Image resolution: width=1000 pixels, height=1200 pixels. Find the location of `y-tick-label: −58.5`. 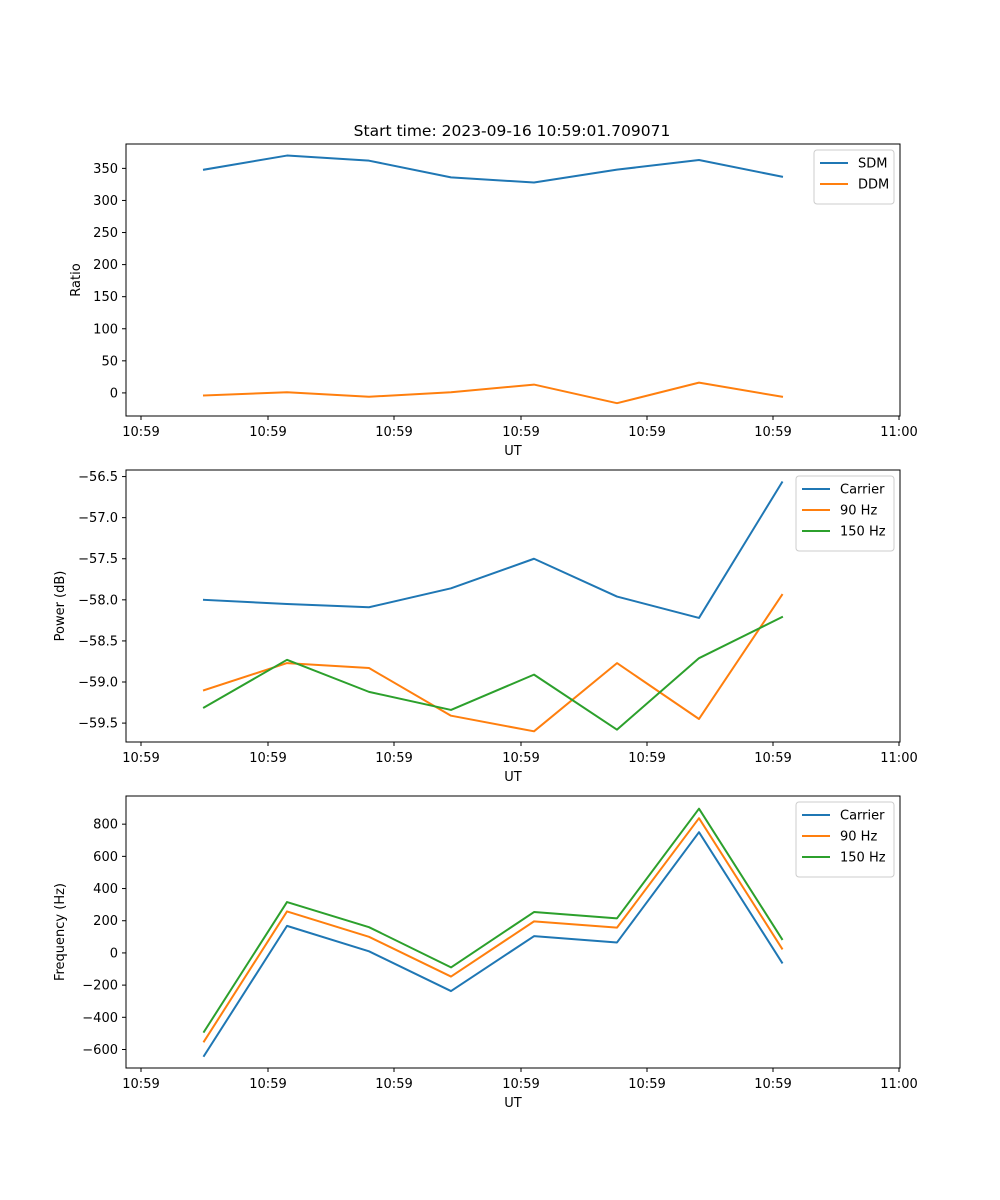

y-tick-label: −58.5 is located at coordinates (98, 641).